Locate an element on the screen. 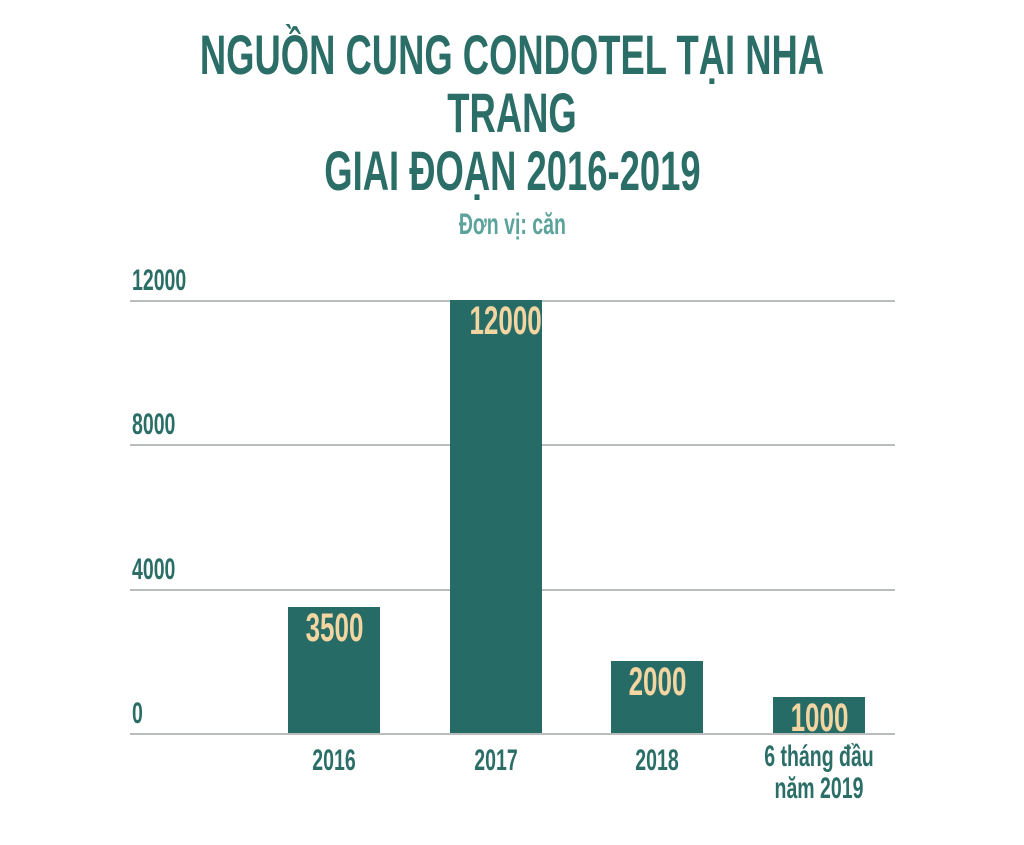 The image size is (1024, 845). bar-value-label: 12000 is located at coordinates (505, 321).